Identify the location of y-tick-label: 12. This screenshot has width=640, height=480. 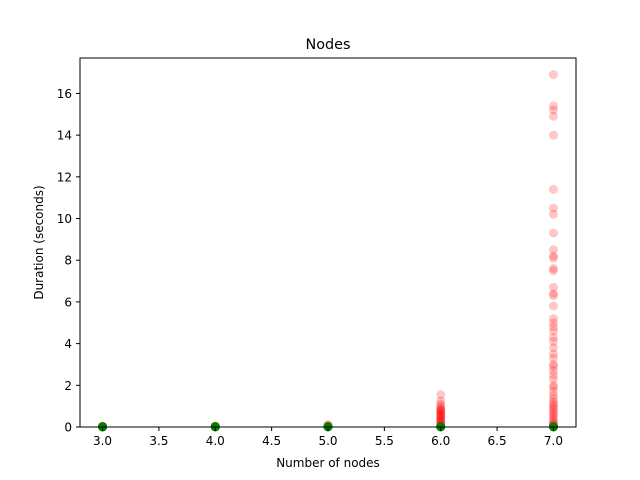
(64, 177).